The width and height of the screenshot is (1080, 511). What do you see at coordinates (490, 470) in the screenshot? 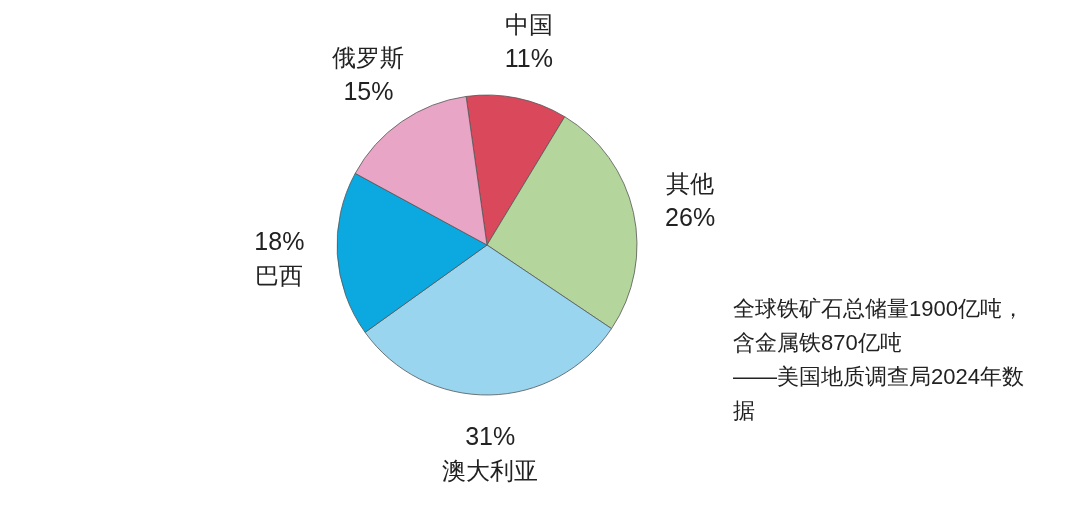
I see `slice-label: 澳大利亚` at bounding box center [490, 470].